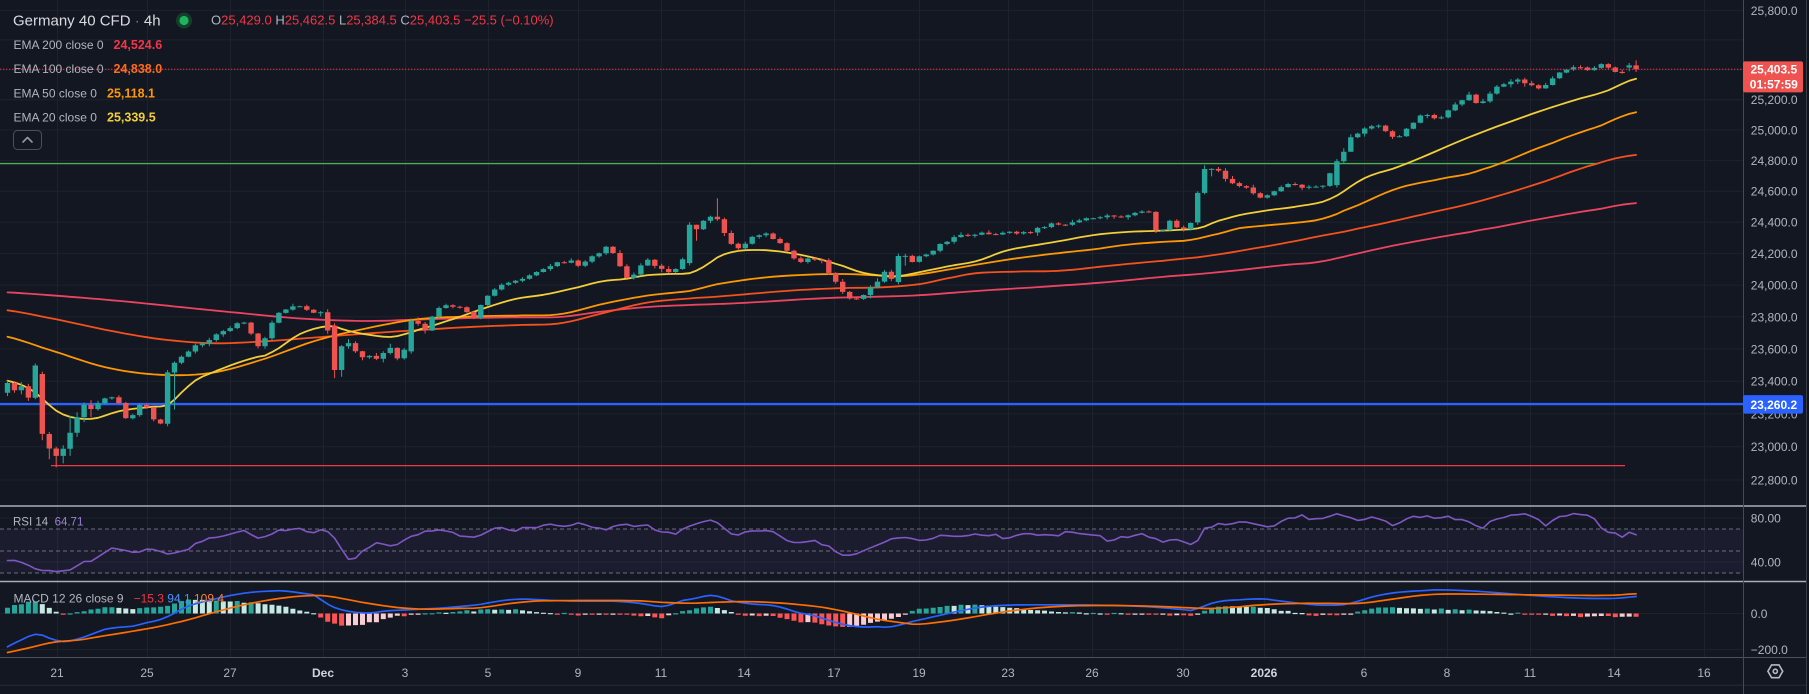 The image size is (1809, 694). I want to click on svg-text: 23,000.0, so click(1774, 447).